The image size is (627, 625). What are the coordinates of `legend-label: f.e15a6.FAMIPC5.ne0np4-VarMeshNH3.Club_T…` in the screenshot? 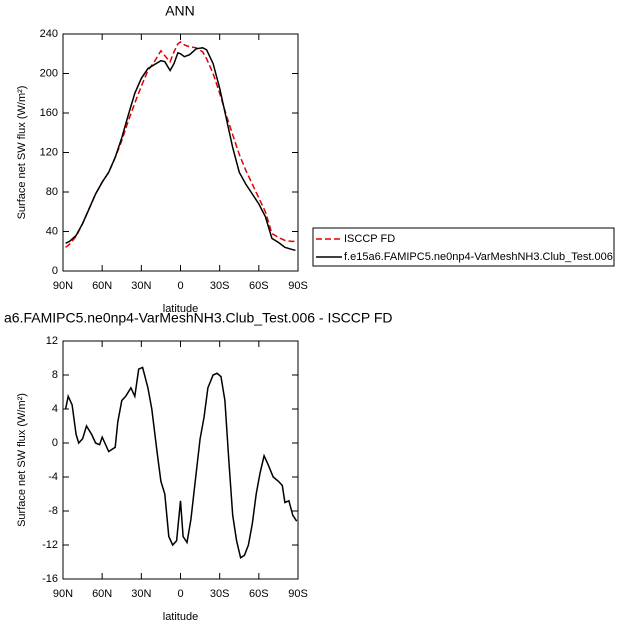 It's located at (478, 257).